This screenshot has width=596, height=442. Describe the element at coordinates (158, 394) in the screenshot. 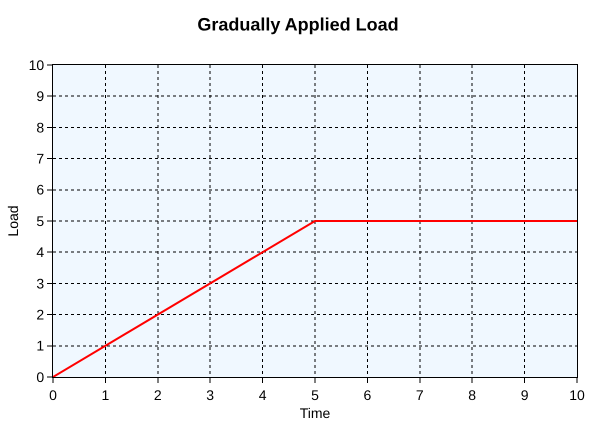

I see `x-tick-label: 2` at that location.